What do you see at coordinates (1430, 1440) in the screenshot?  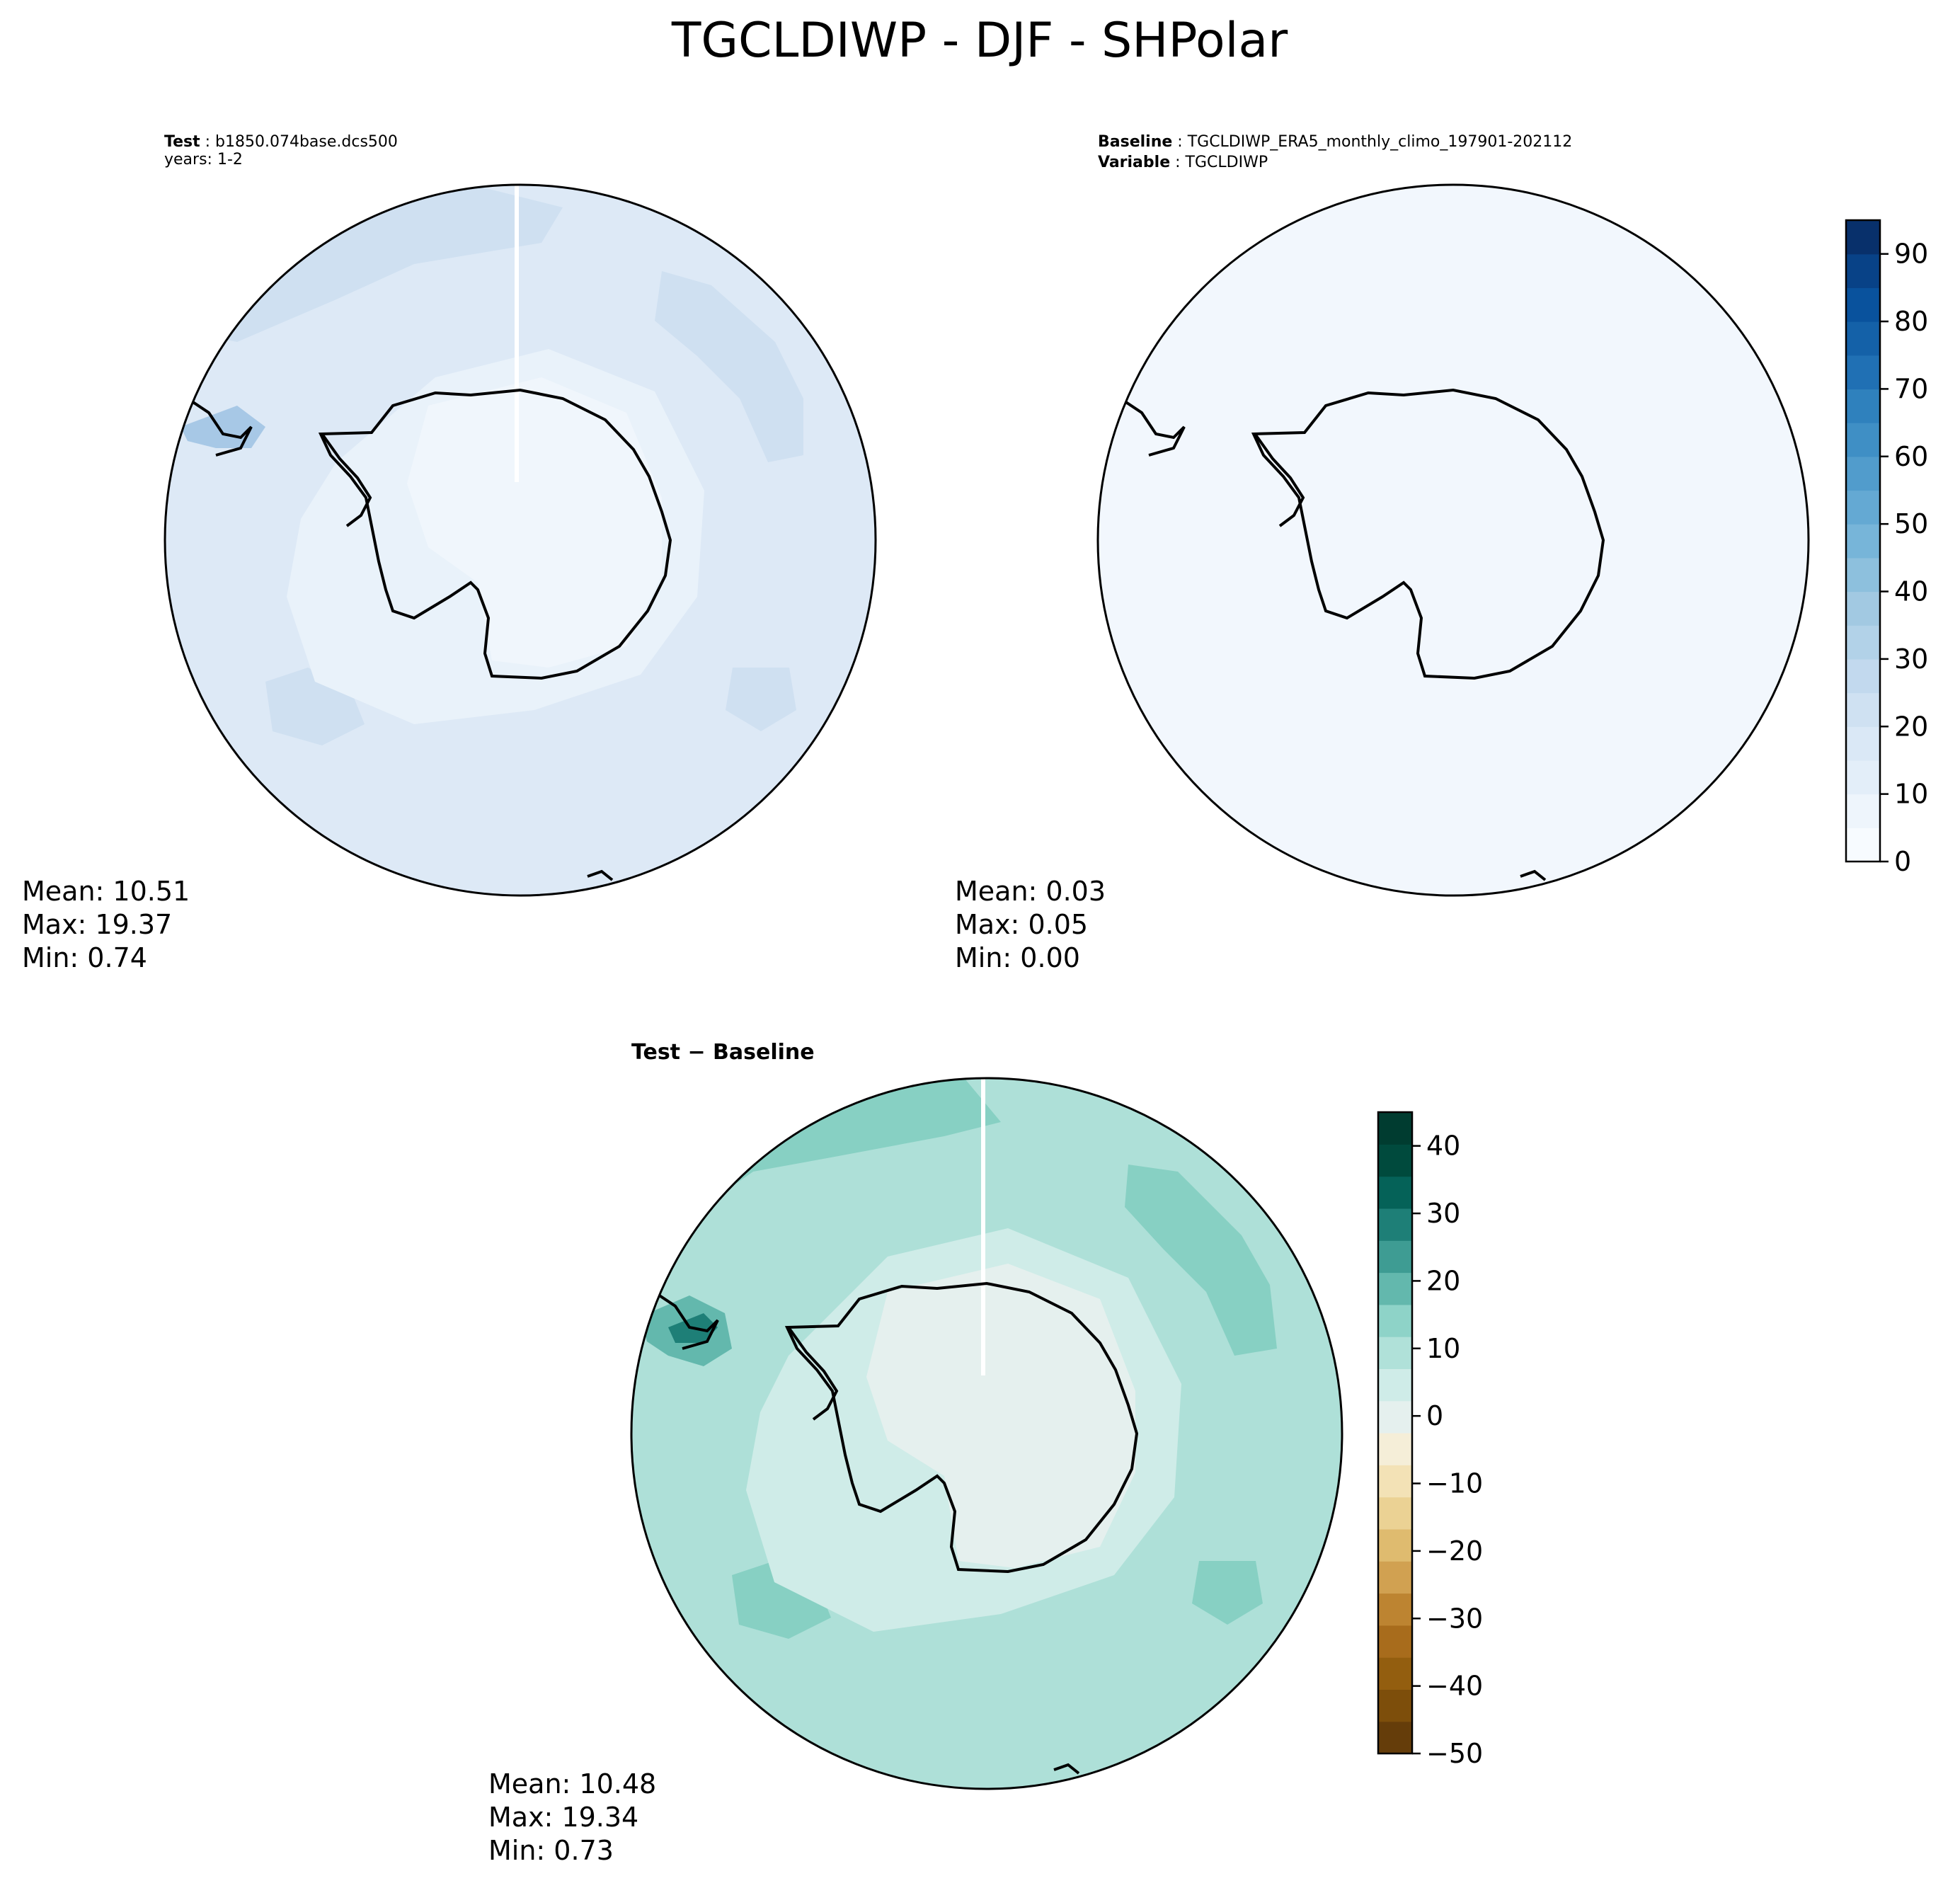 I see `colorbar-brbg: −50 −40 −30 −20 −10 0 10 20 30 40` at bounding box center [1430, 1440].